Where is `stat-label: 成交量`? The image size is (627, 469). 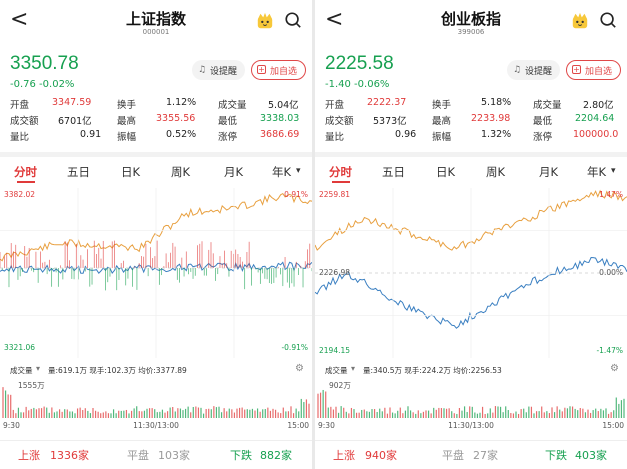 stat-label: 成交量 is located at coordinates (547, 105).